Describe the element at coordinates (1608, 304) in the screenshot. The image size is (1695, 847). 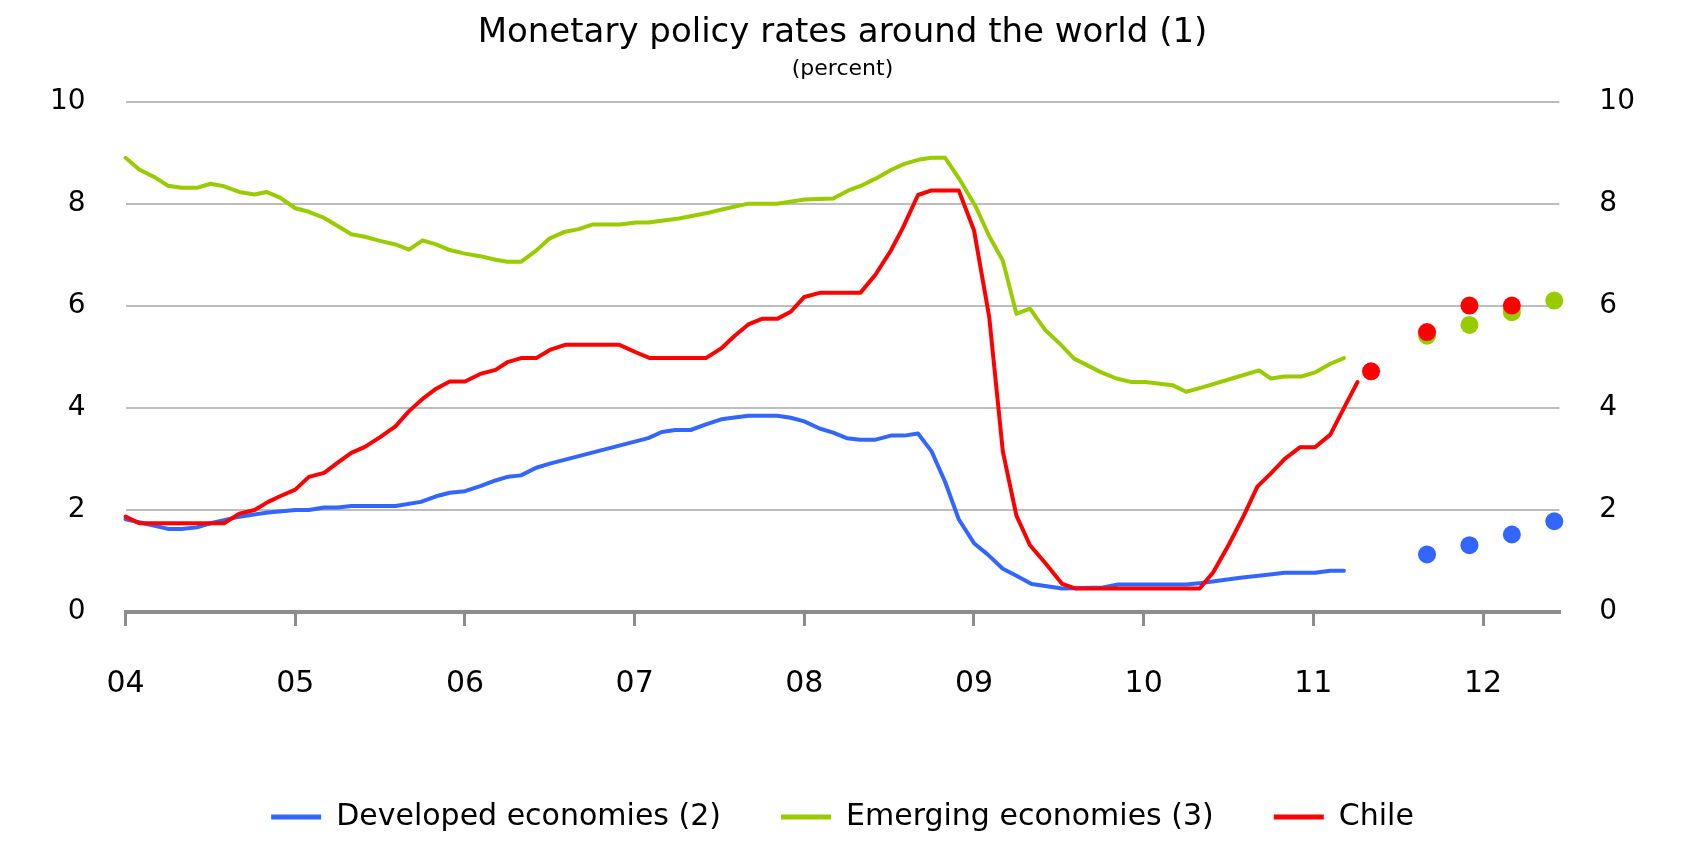
I see `y2-tick-label: 6` at that location.